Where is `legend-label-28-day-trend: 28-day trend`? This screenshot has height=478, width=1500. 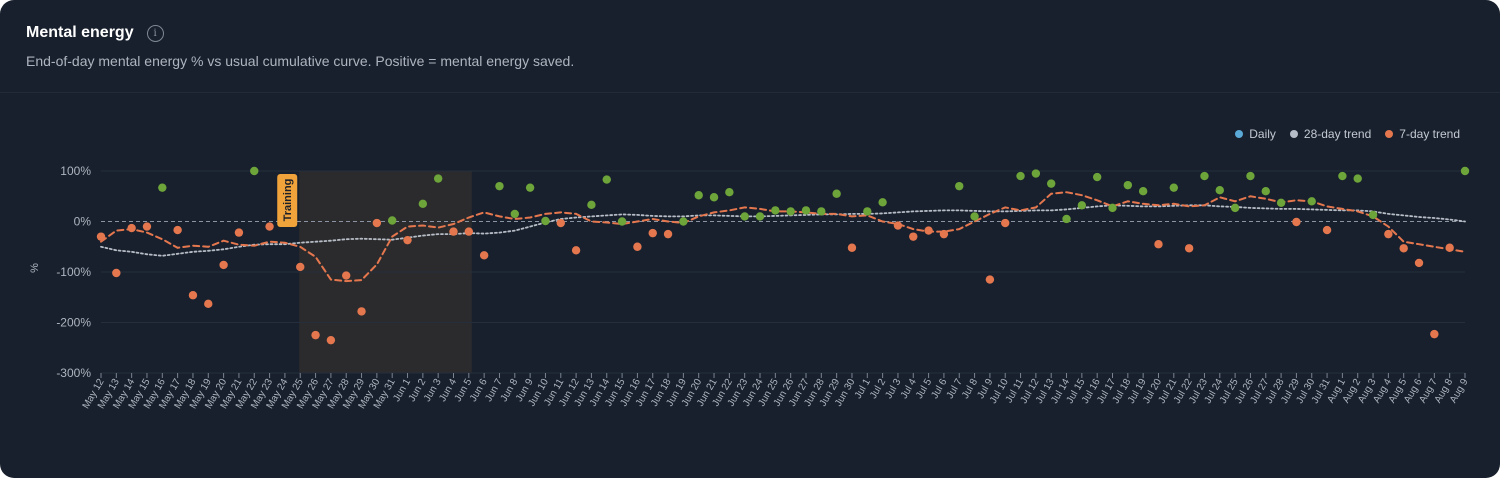
legend-label-28-day-trend: 28-day trend is located at coordinates (1337, 134).